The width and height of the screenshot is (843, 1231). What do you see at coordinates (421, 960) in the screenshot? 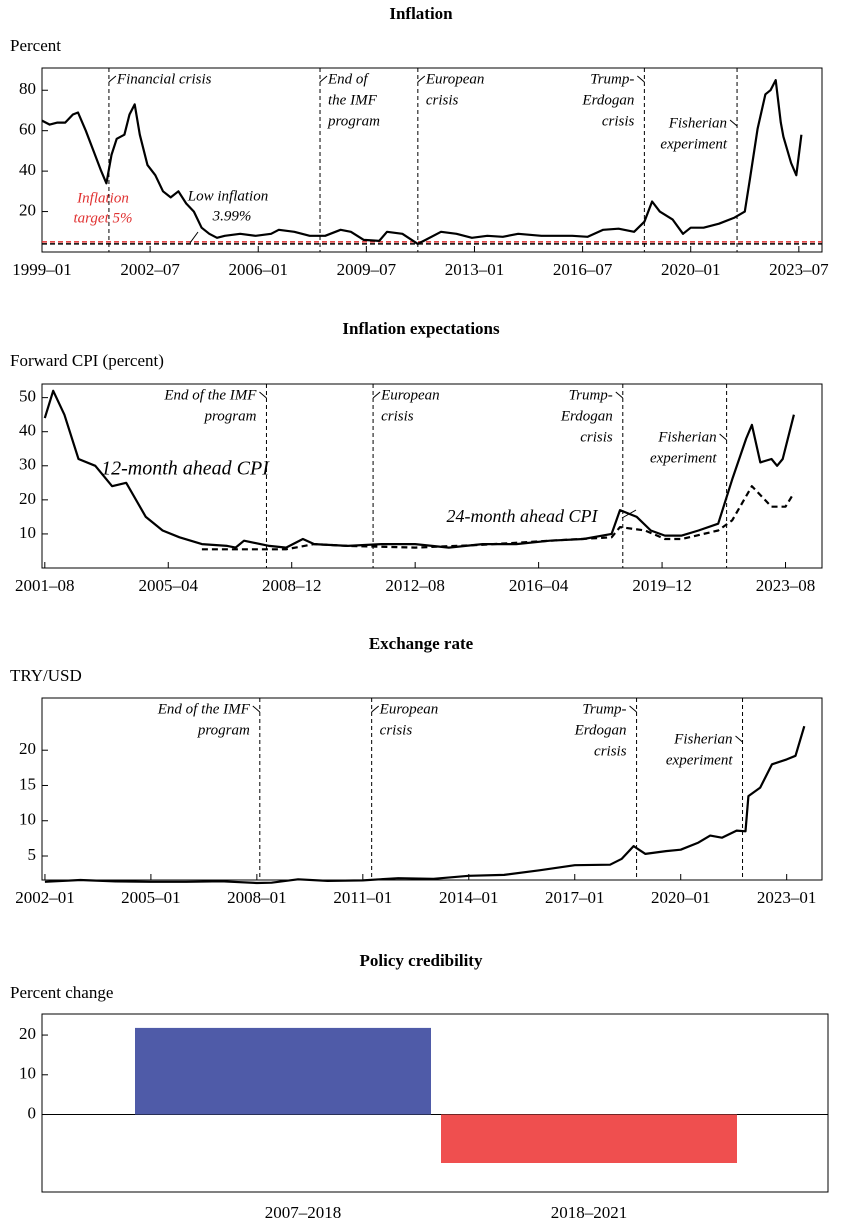
I see `chart-title: Policy credibility` at bounding box center [421, 960].